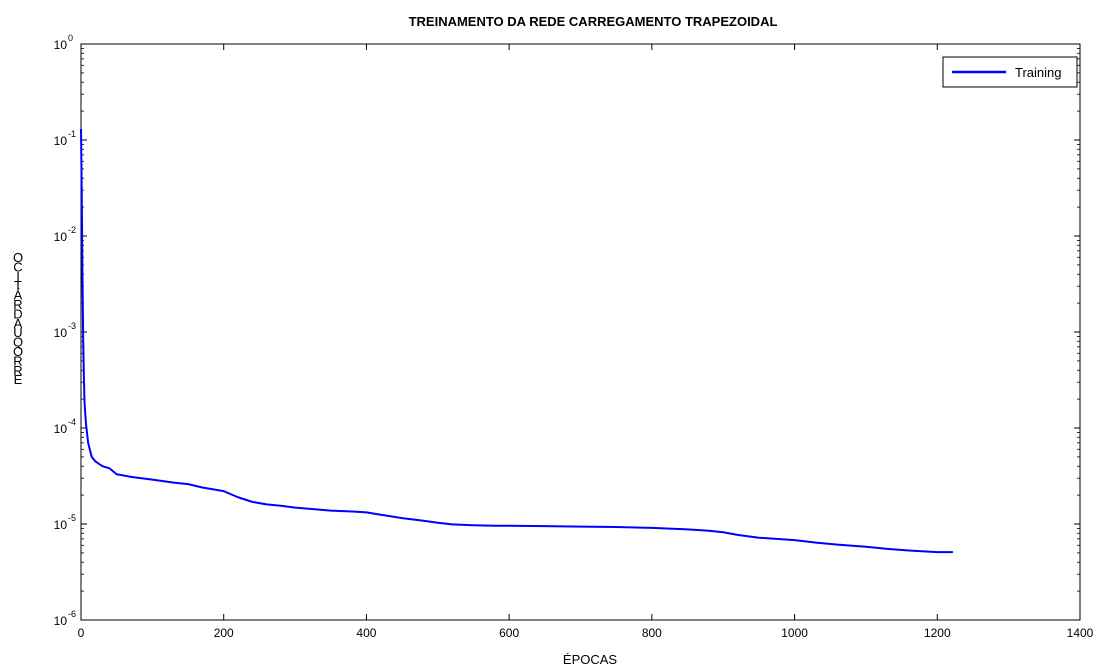 The image size is (1104, 668). What do you see at coordinates (509, 633) in the screenshot?
I see `x-tick-label: 600` at bounding box center [509, 633].